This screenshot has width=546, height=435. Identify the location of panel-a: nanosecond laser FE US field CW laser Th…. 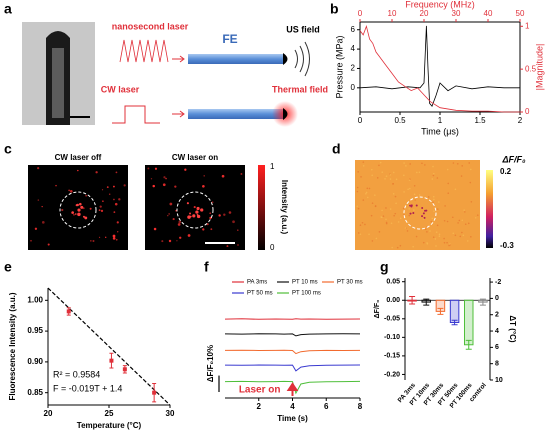
(175, 74).